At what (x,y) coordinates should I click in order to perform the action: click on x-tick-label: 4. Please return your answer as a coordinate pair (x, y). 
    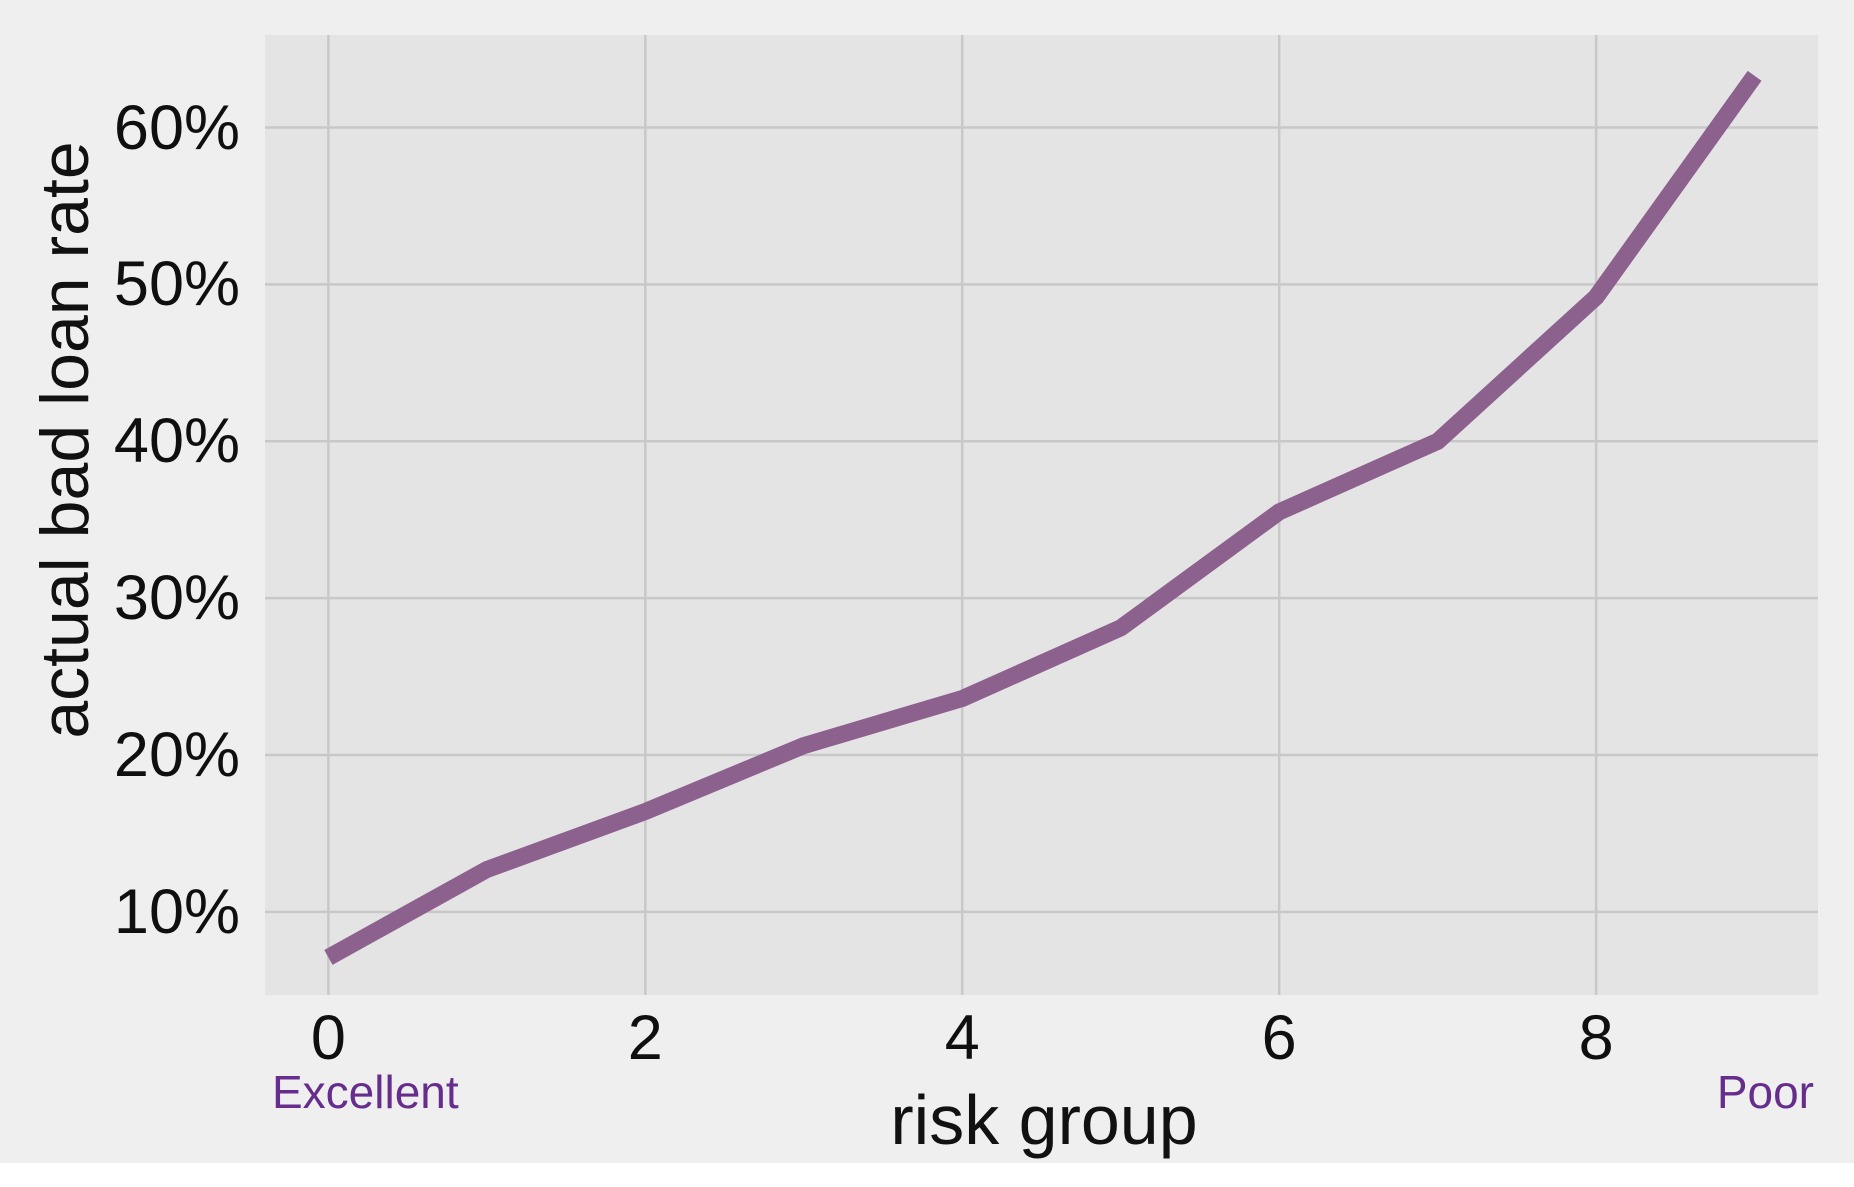
    Looking at the image, I should click on (962, 1038).